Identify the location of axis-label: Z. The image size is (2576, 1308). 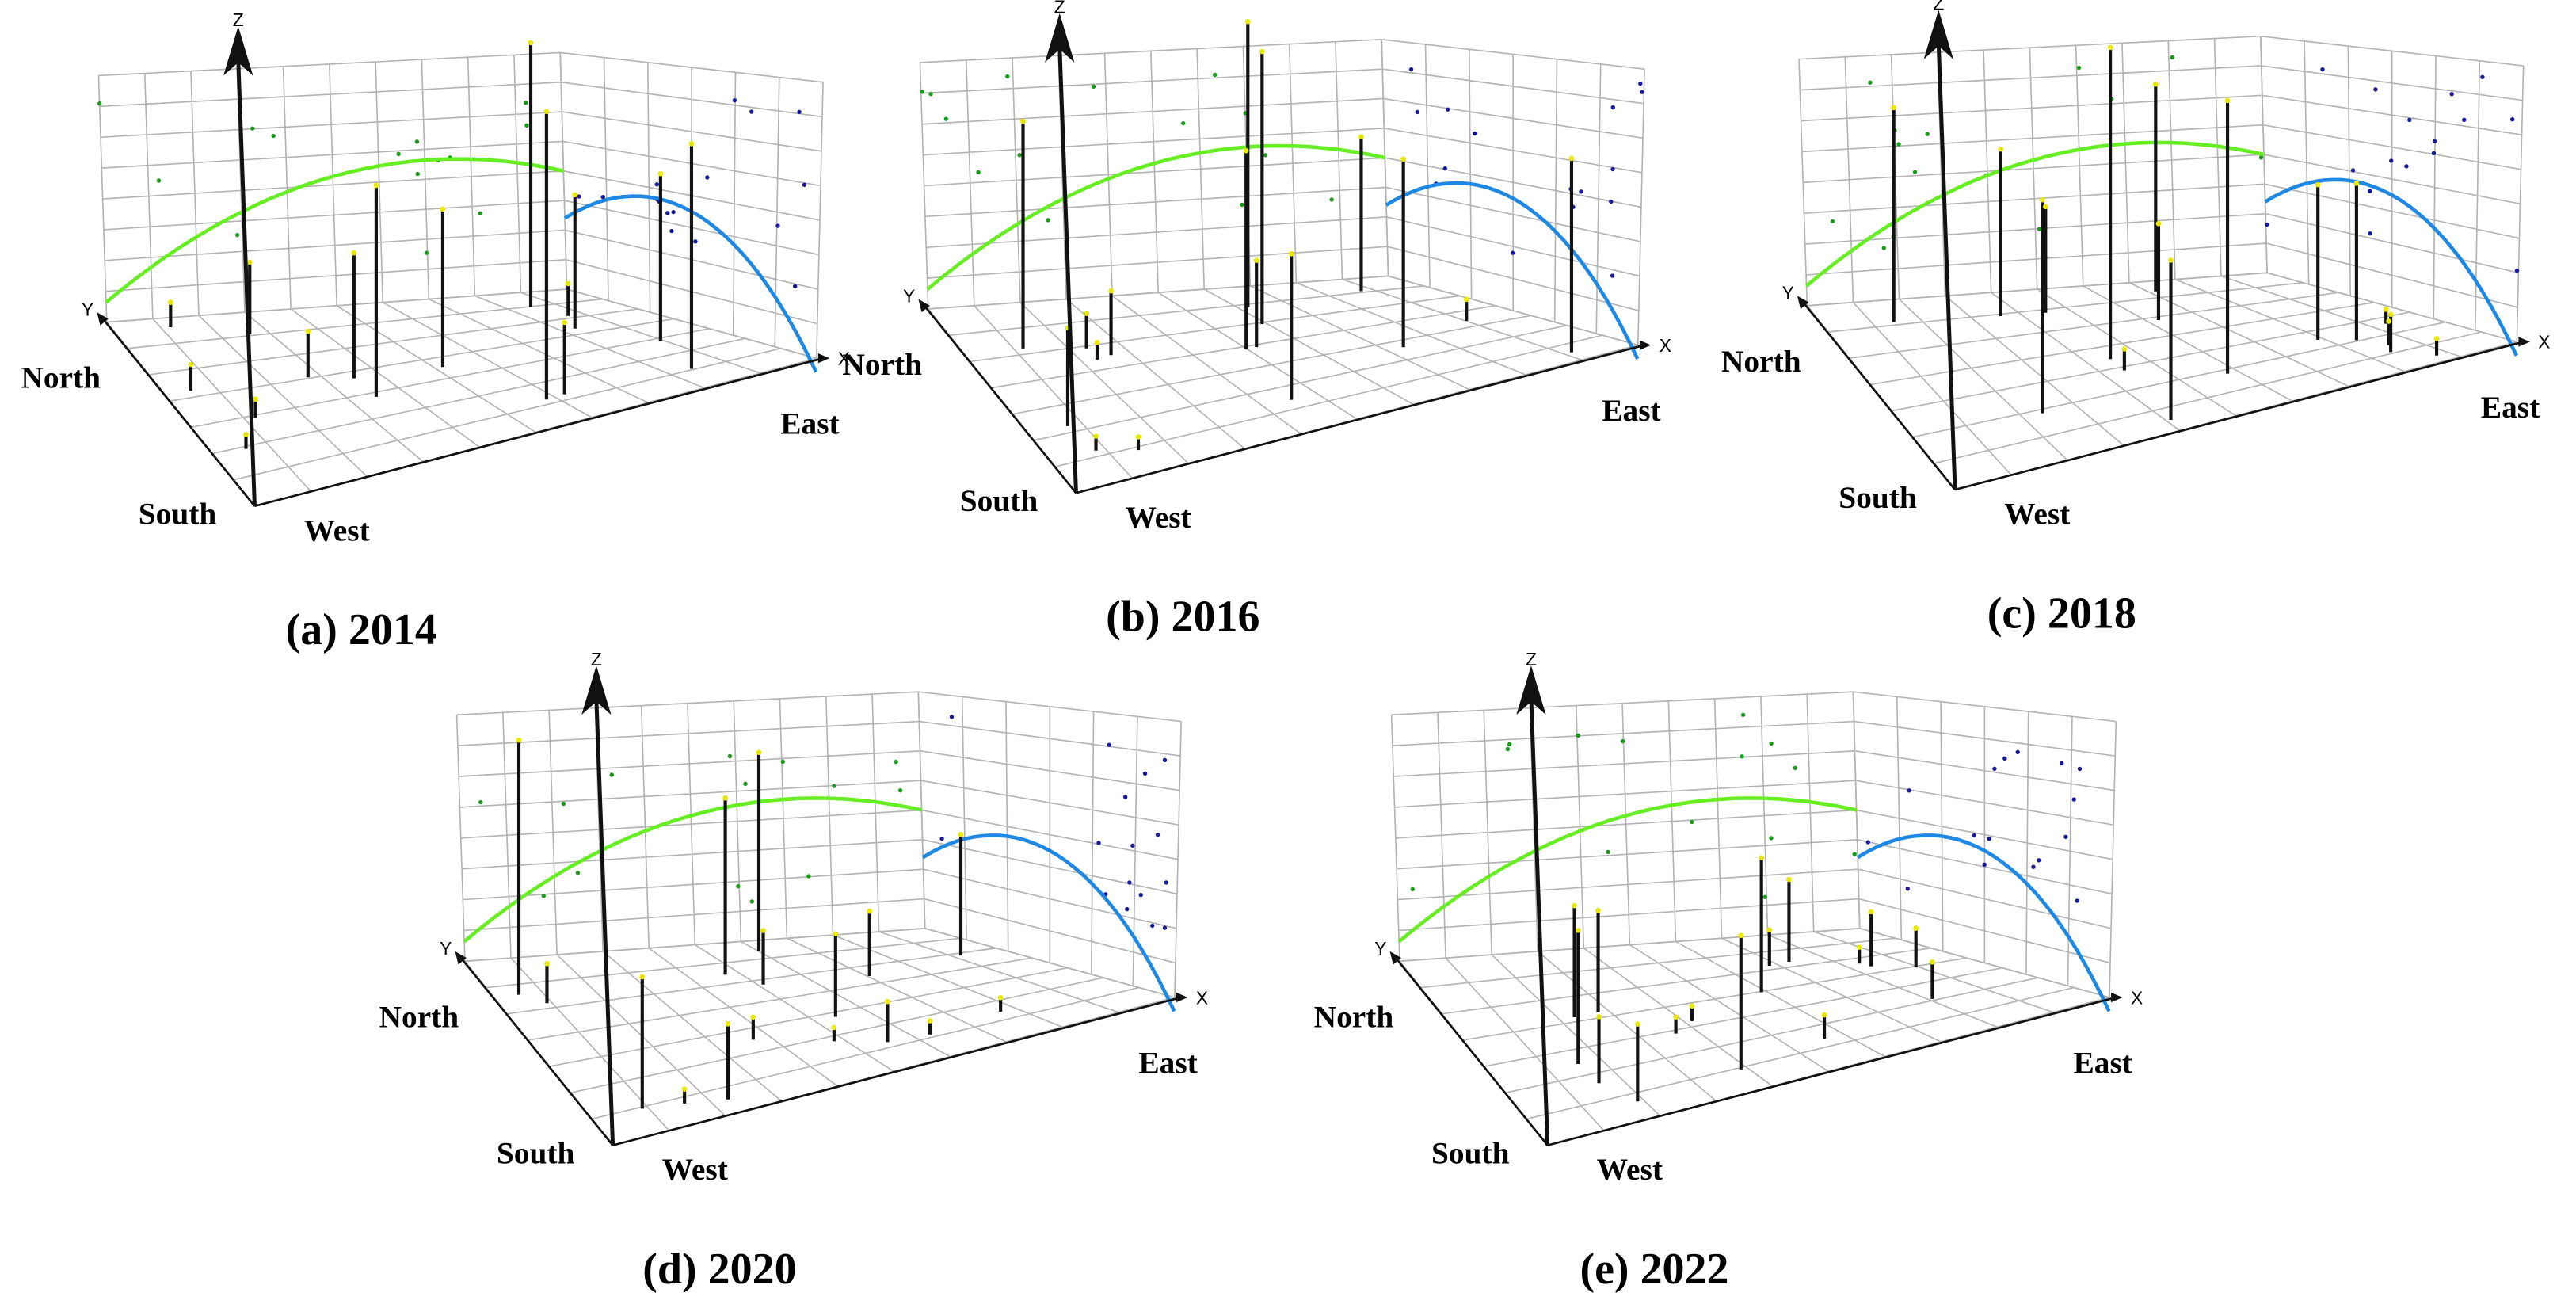
(239, 20).